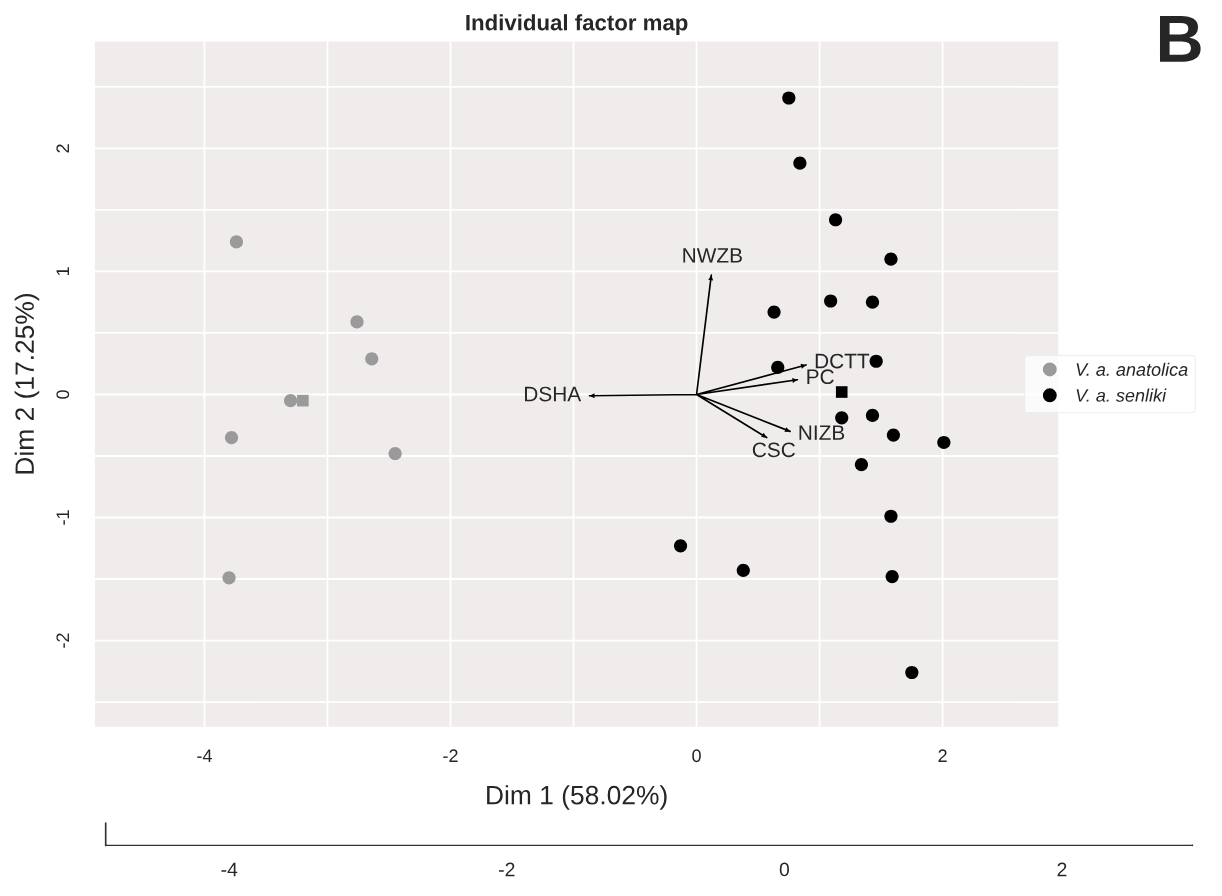 The width and height of the screenshot is (1222, 896). What do you see at coordinates (1132, 369) in the screenshot?
I see `legend-label: V. a. anatolica` at bounding box center [1132, 369].